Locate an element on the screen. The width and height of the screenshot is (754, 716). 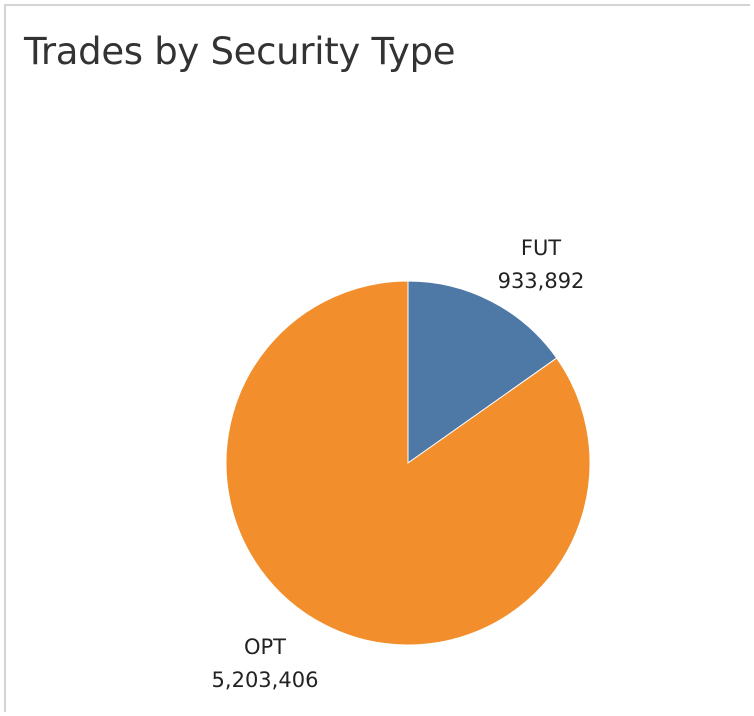
slice-label-opt: OPT is located at coordinates (265, 647).